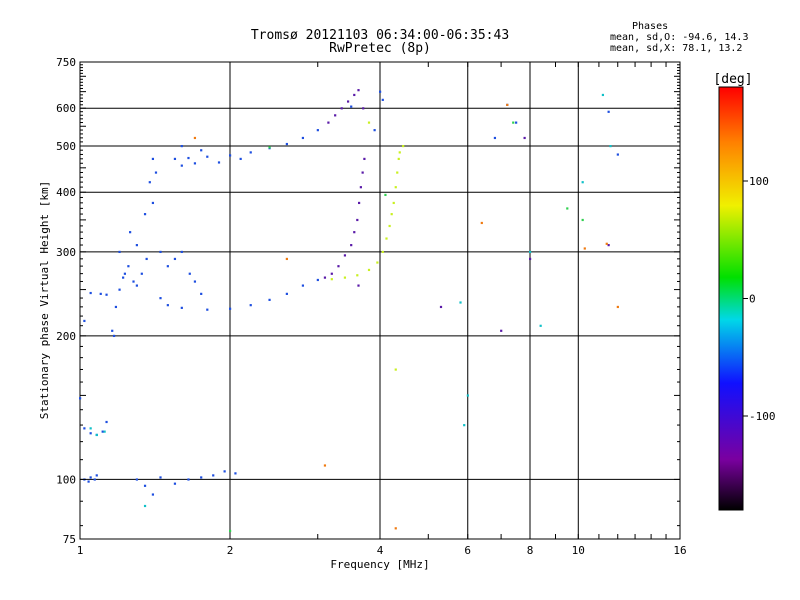 The height and width of the screenshot is (600, 800). What do you see at coordinates (66, 146) in the screenshot?
I see `y-tick-label: 500` at bounding box center [66, 146].